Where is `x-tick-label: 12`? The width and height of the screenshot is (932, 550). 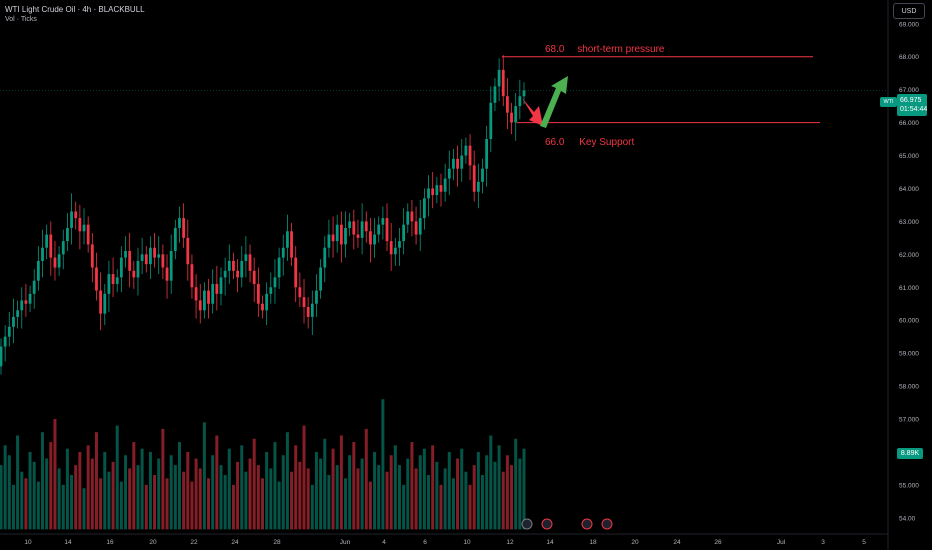 x-tick-label: 12 is located at coordinates (510, 542).